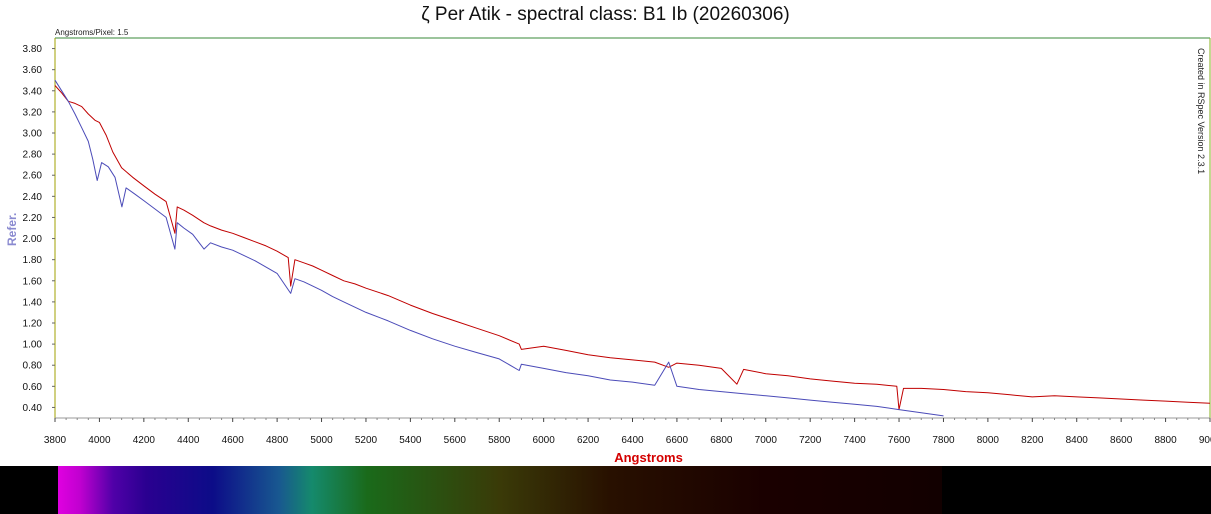  I want to click on angstrom-per-pixel-note: Angstroms/Pixel: 1.5, so click(92, 32).